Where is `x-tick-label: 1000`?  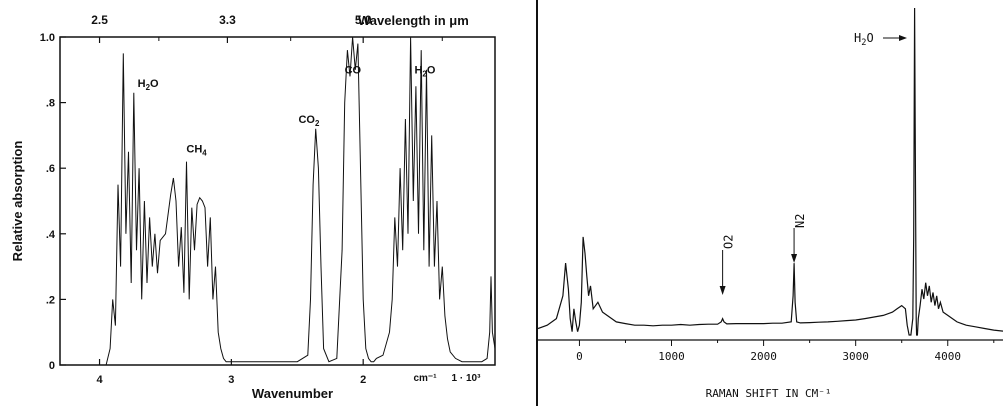 x-tick-label: 1000 is located at coordinates (671, 356).